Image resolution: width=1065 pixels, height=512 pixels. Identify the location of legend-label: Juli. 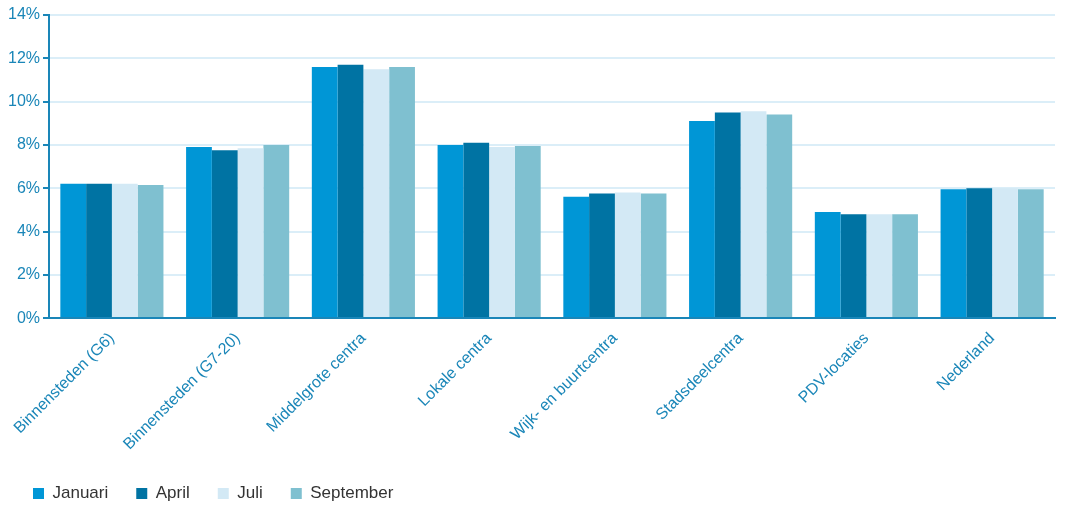
(250, 493).